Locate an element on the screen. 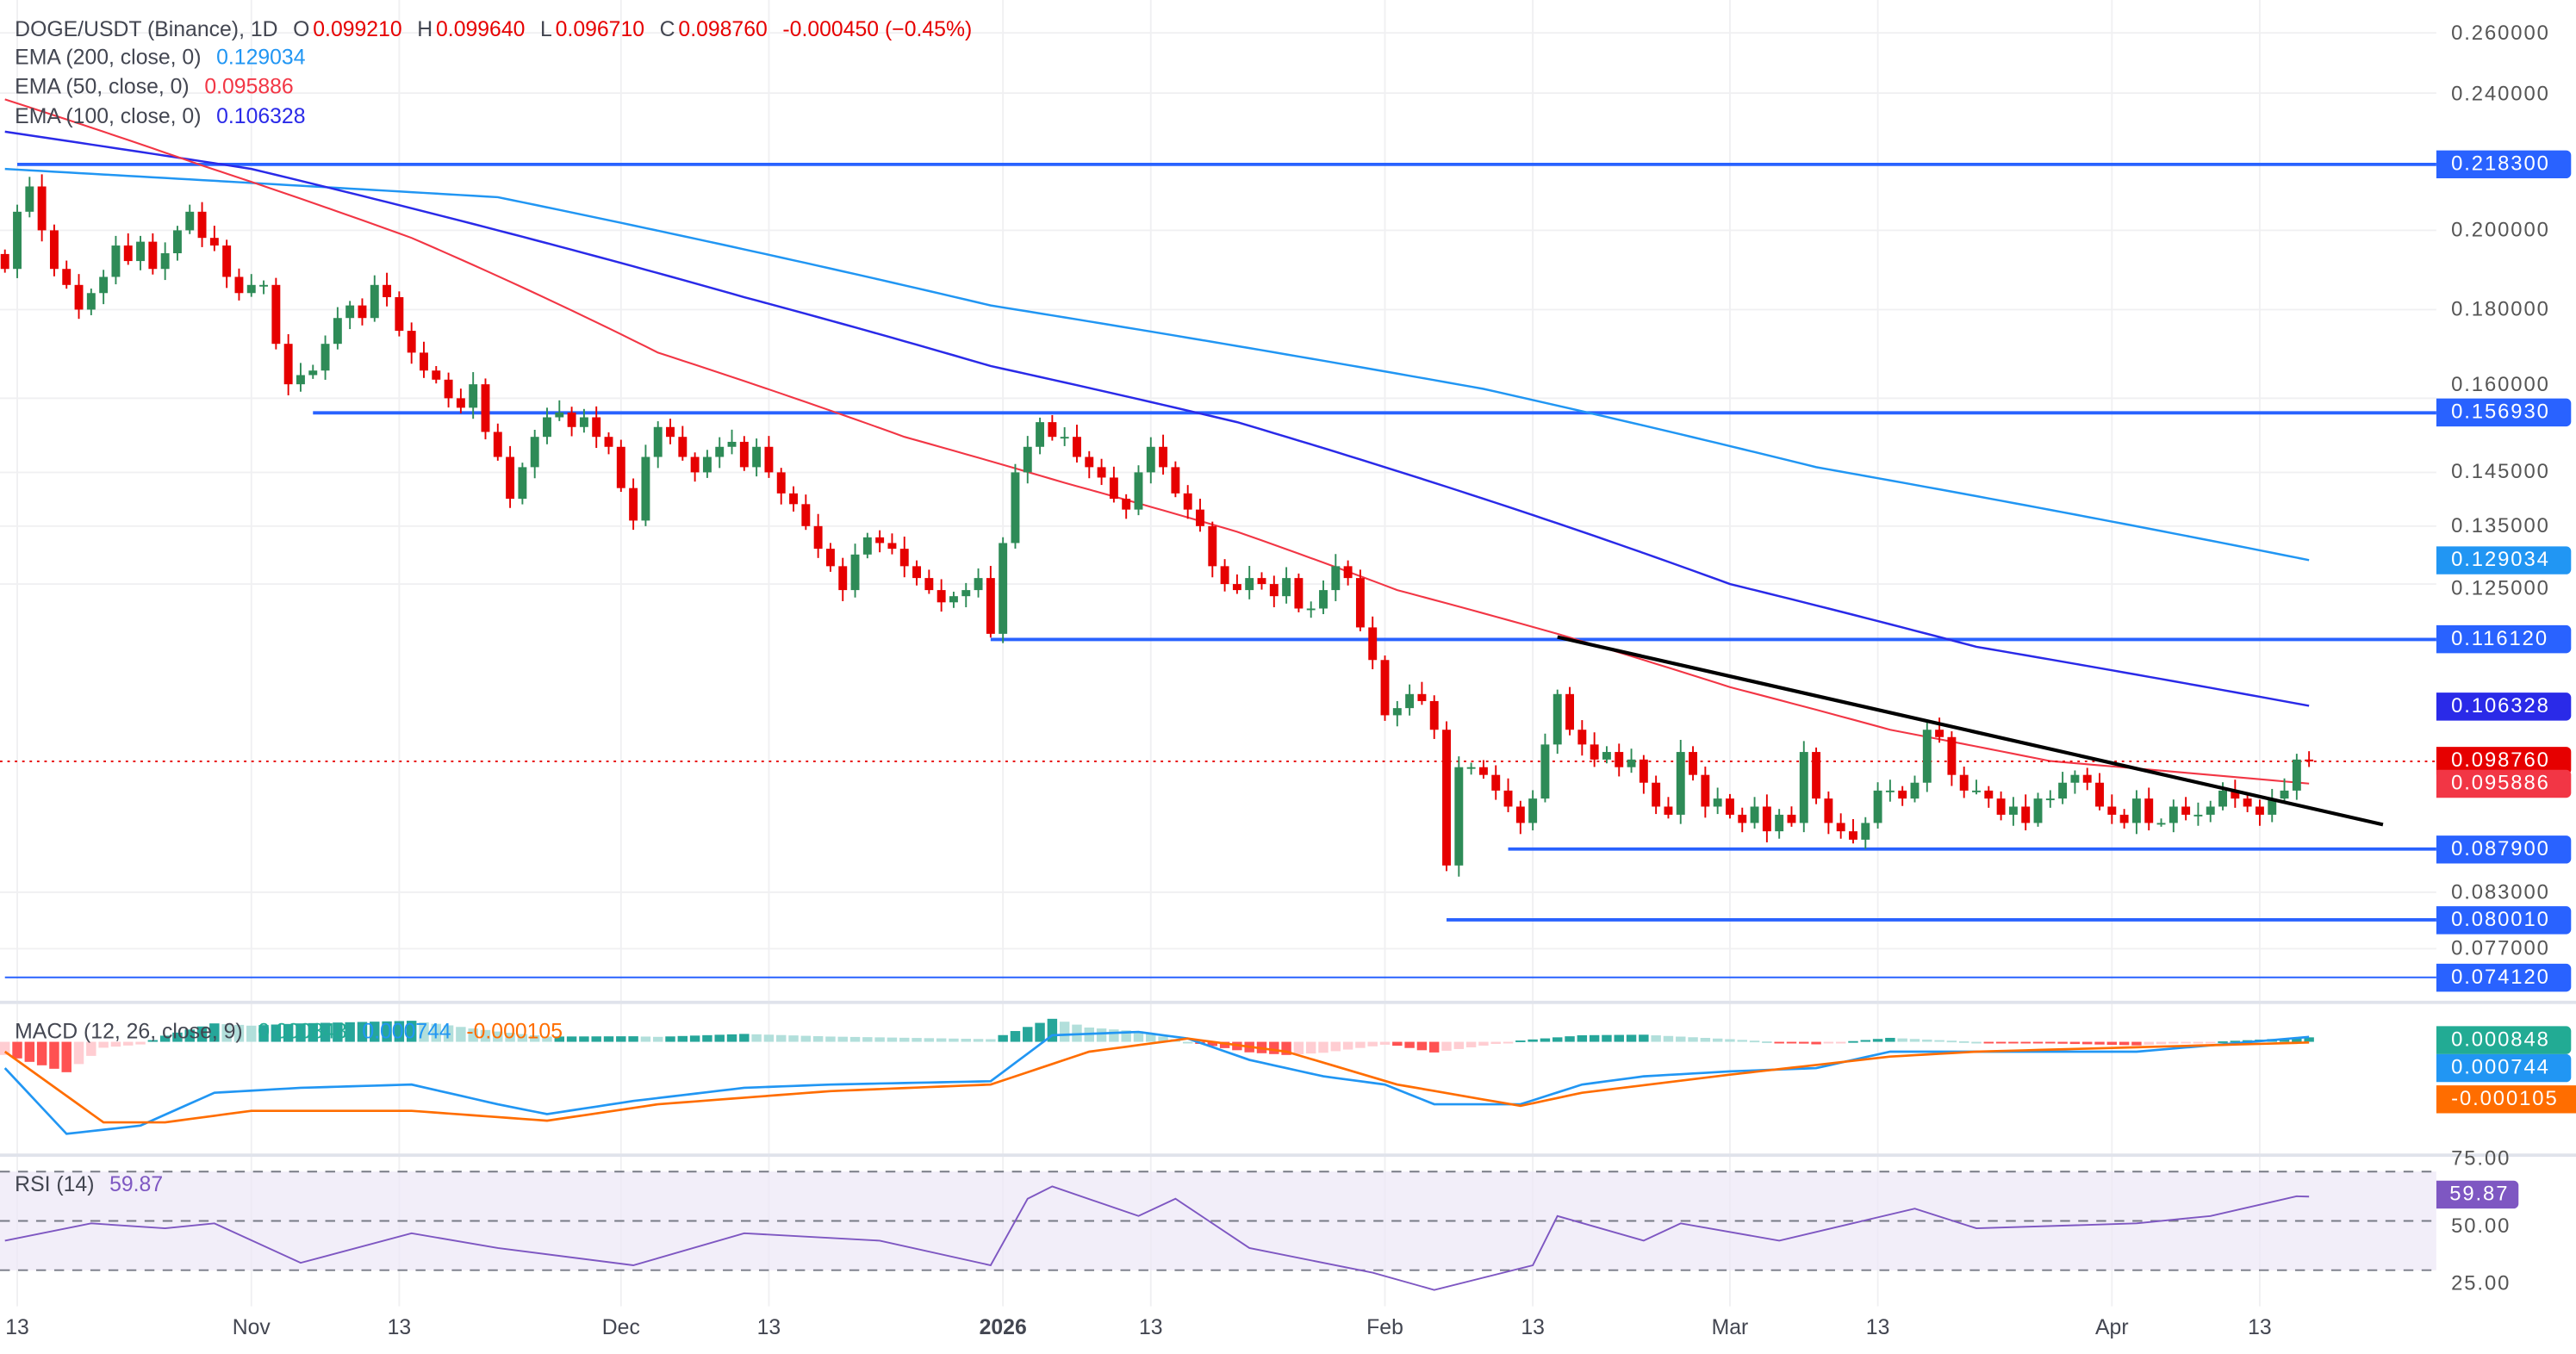 This screenshot has width=2576, height=1354. symbol-title: DOGE/USDT (Binance), 1D is located at coordinates (146, 28).